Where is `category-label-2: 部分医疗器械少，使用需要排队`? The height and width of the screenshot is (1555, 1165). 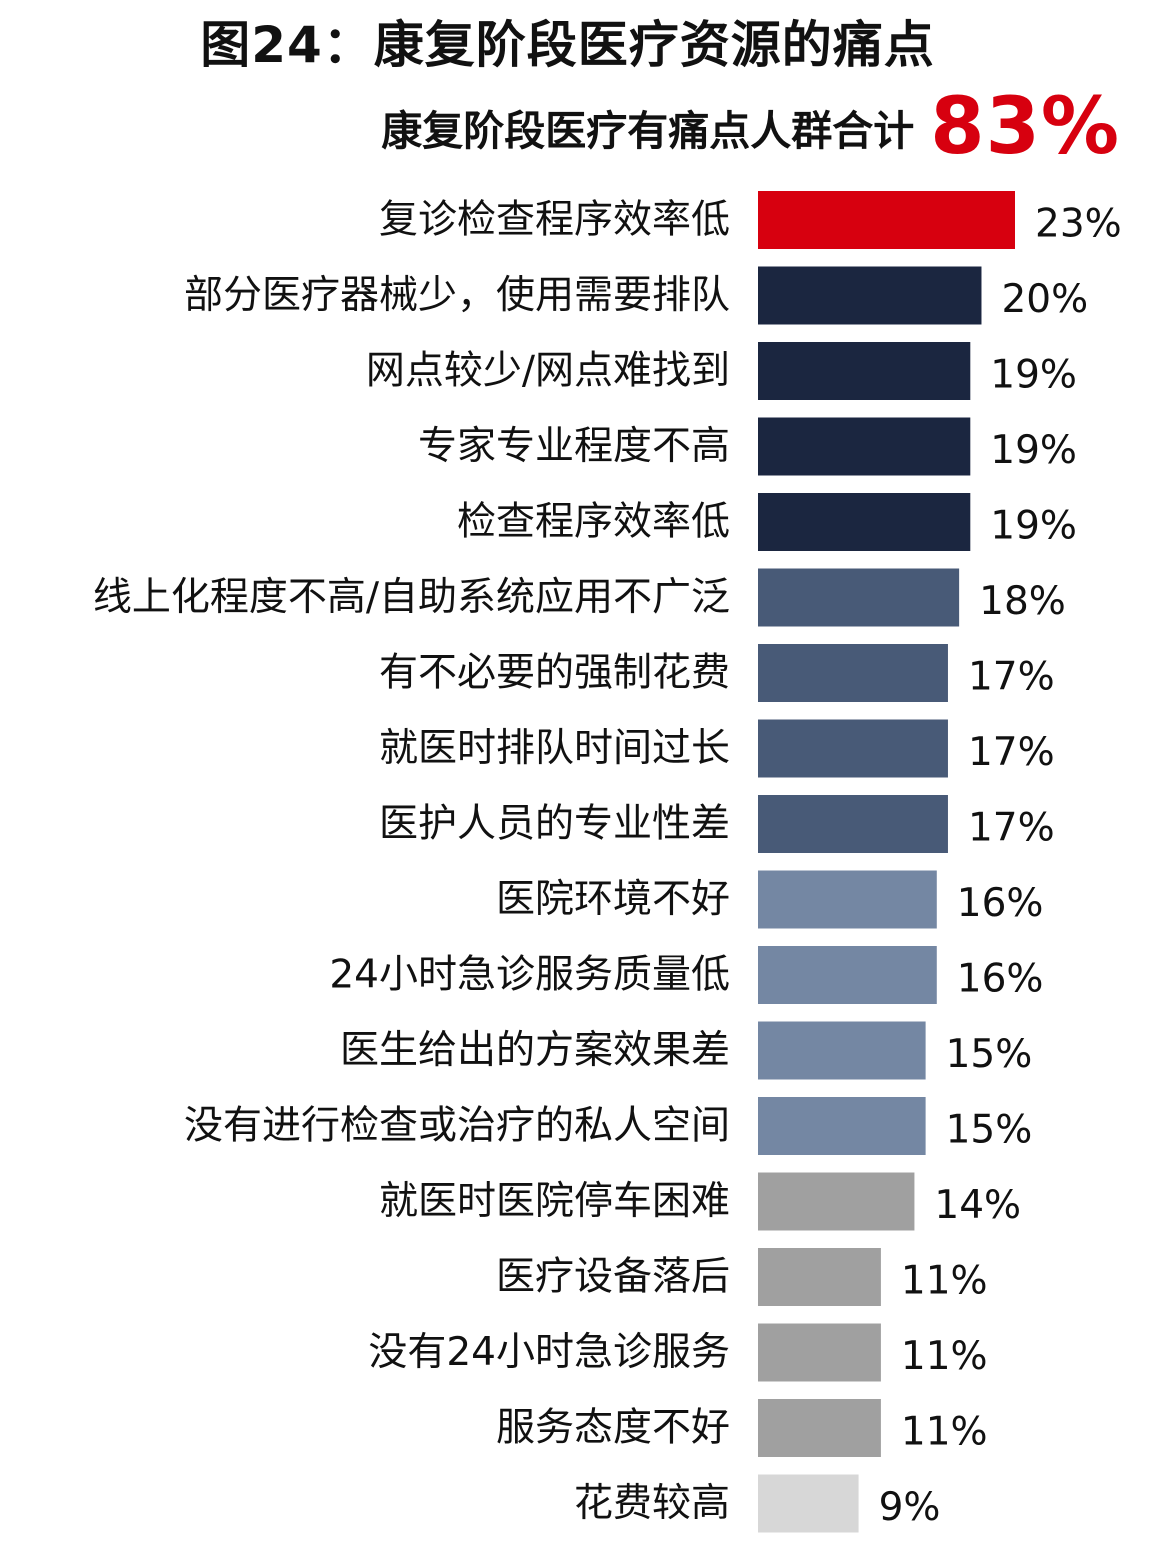 category-label-2: 部分医疗器械少，使用需要排队 is located at coordinates (457, 295).